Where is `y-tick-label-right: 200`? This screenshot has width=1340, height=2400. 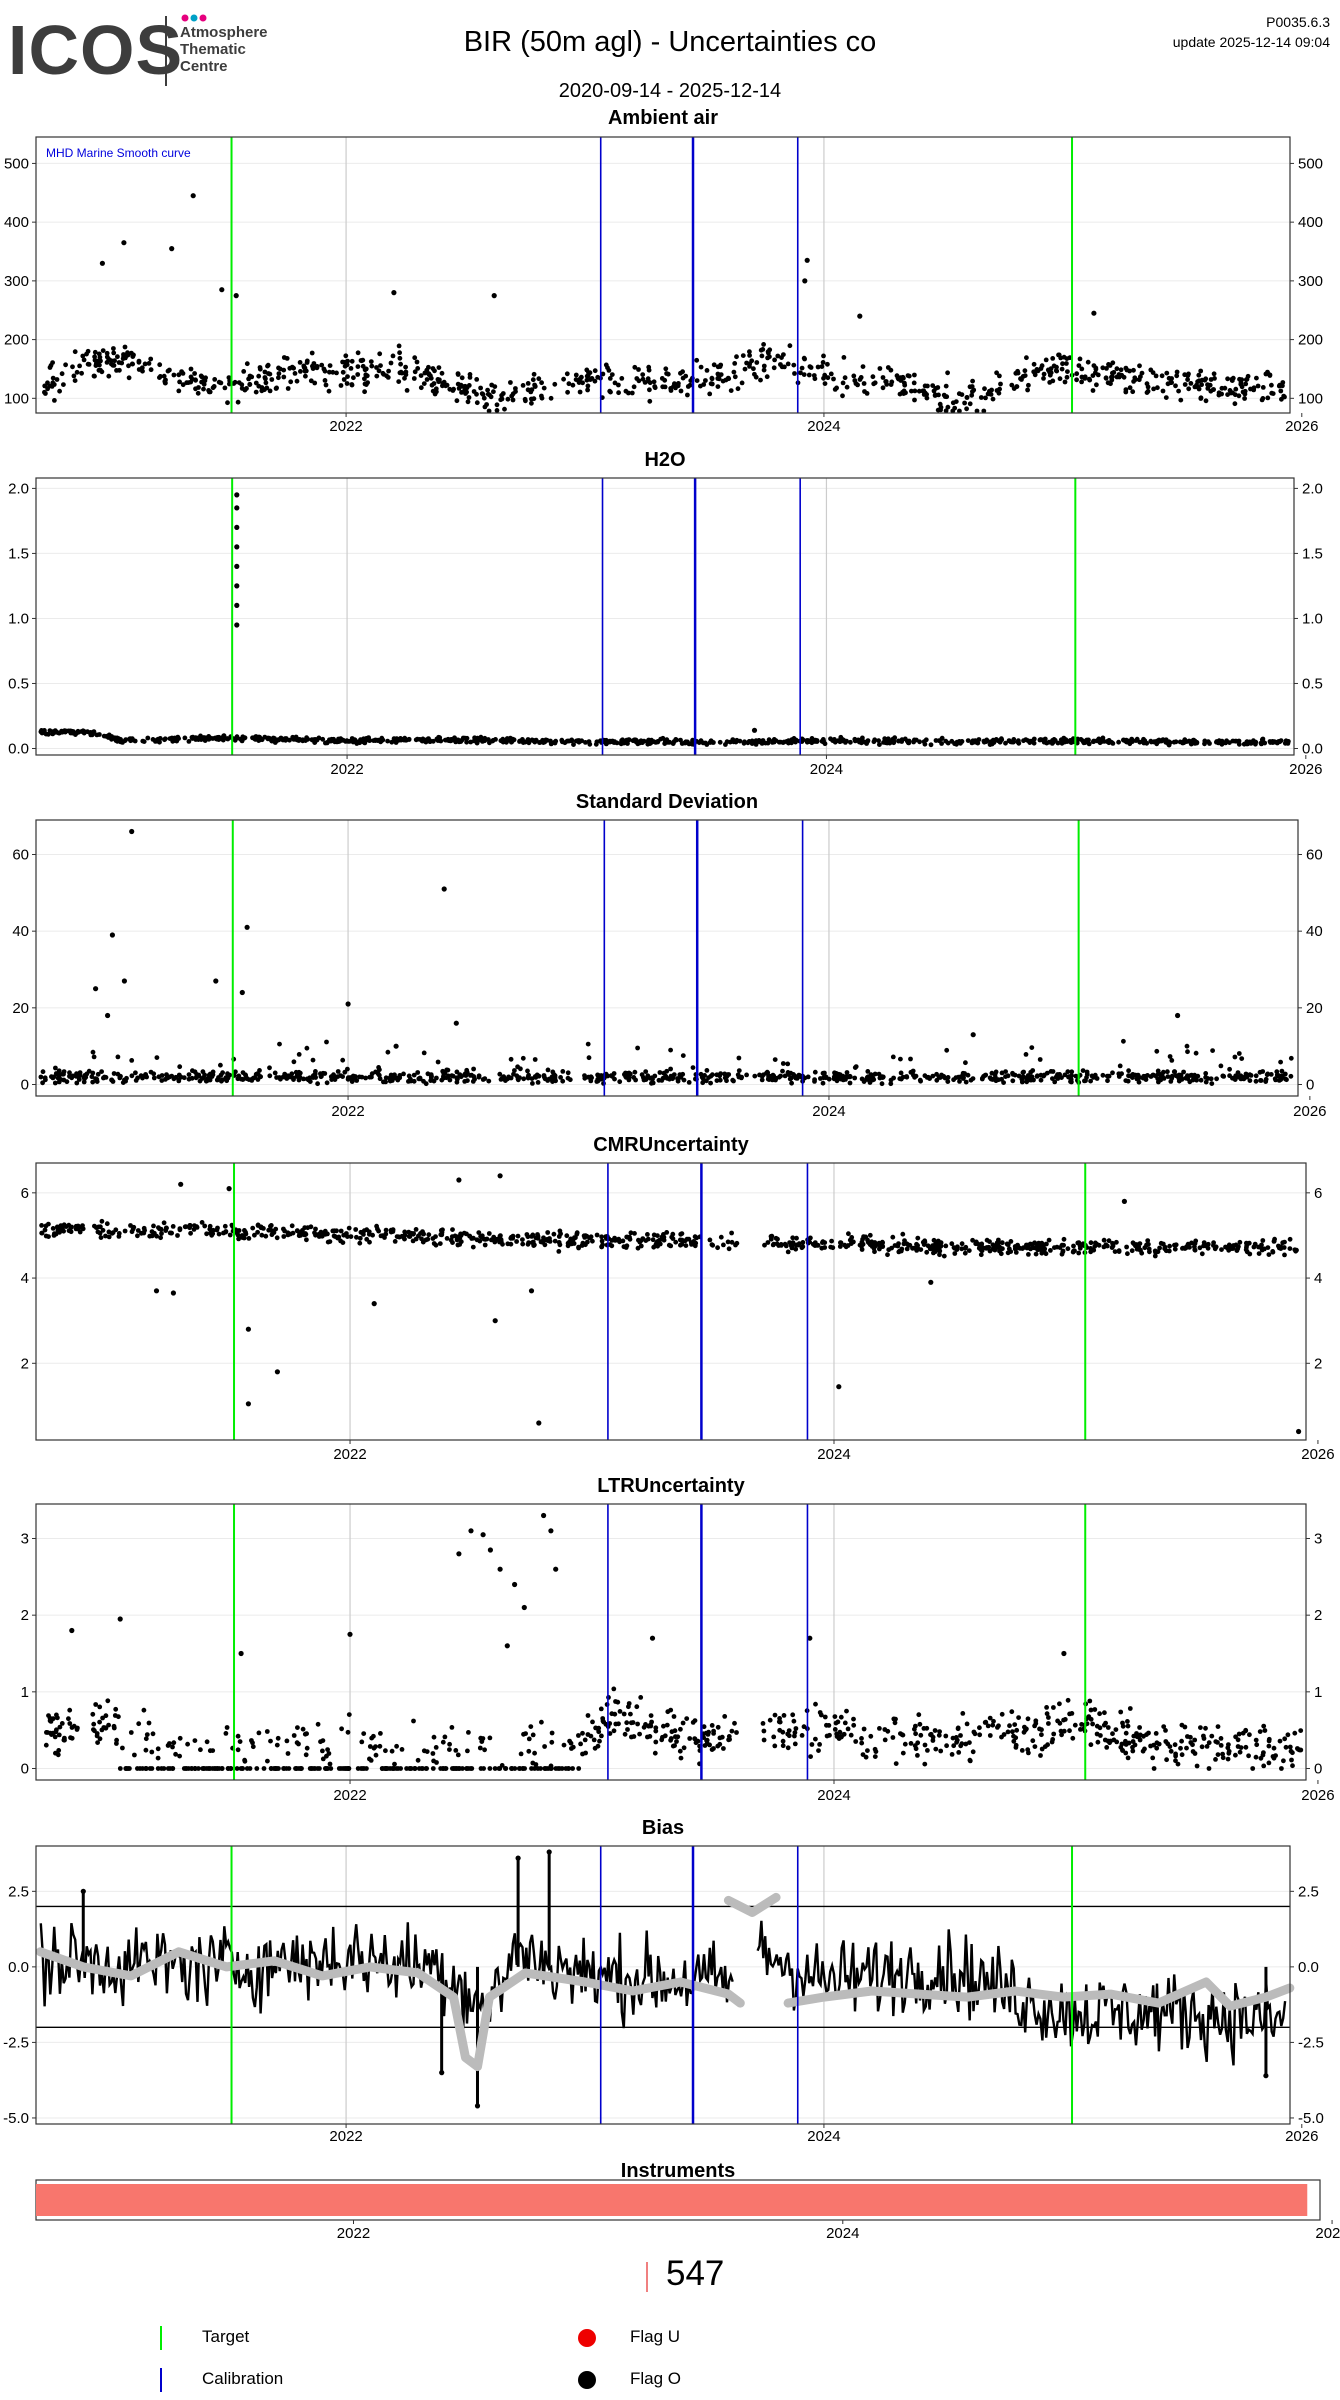
y-tick-label-right: 200 is located at coordinates (1310, 340).